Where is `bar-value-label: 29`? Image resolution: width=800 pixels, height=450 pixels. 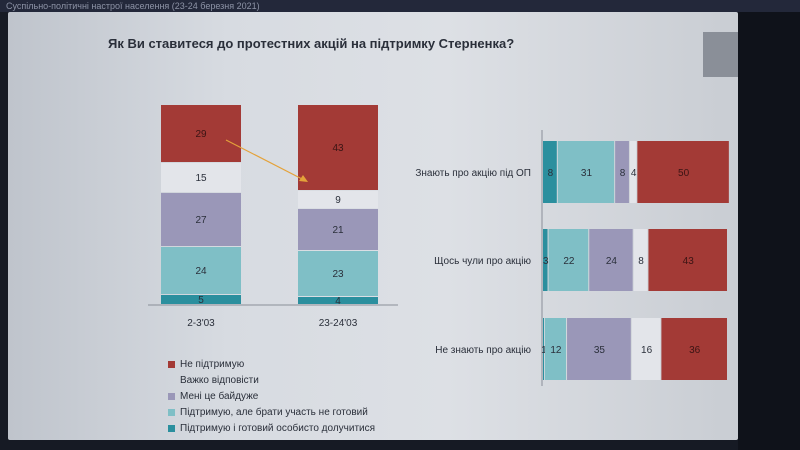 bar-value-label: 29 is located at coordinates (201, 134).